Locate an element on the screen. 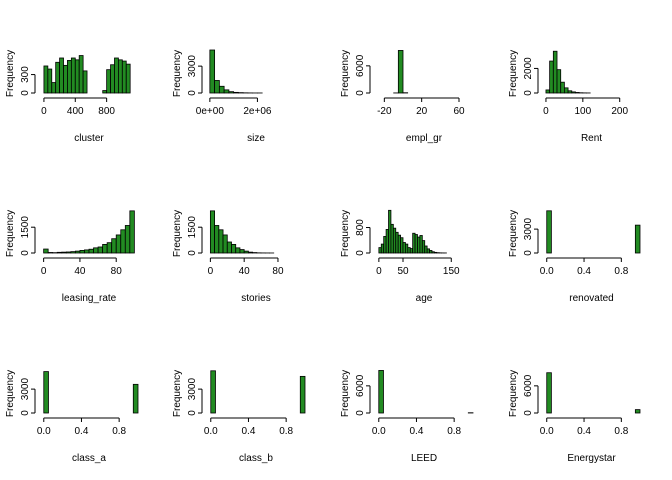 The image size is (672, 480). histogram-panel-class_b: 0.0 0.4 0.8 0 3000 class_b Frequency is located at coordinates (239, 417).